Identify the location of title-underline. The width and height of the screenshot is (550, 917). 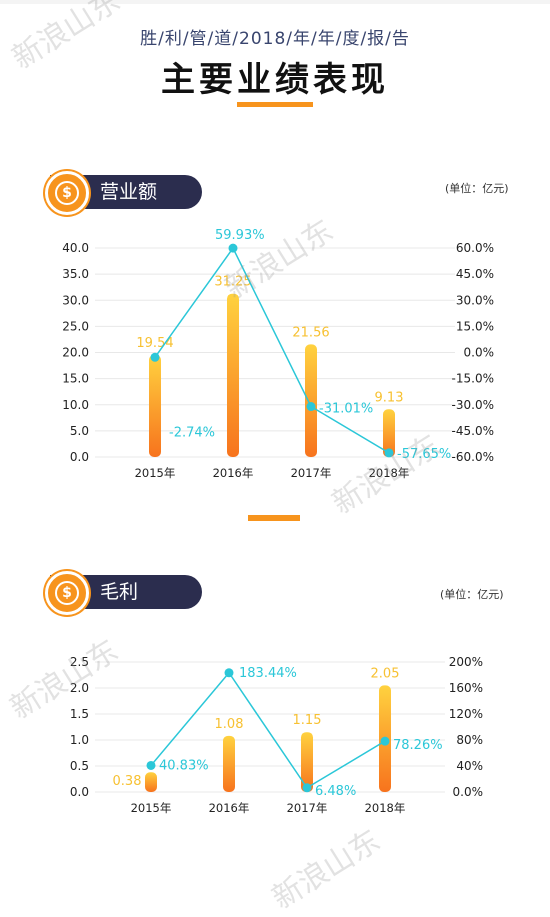
(275, 104).